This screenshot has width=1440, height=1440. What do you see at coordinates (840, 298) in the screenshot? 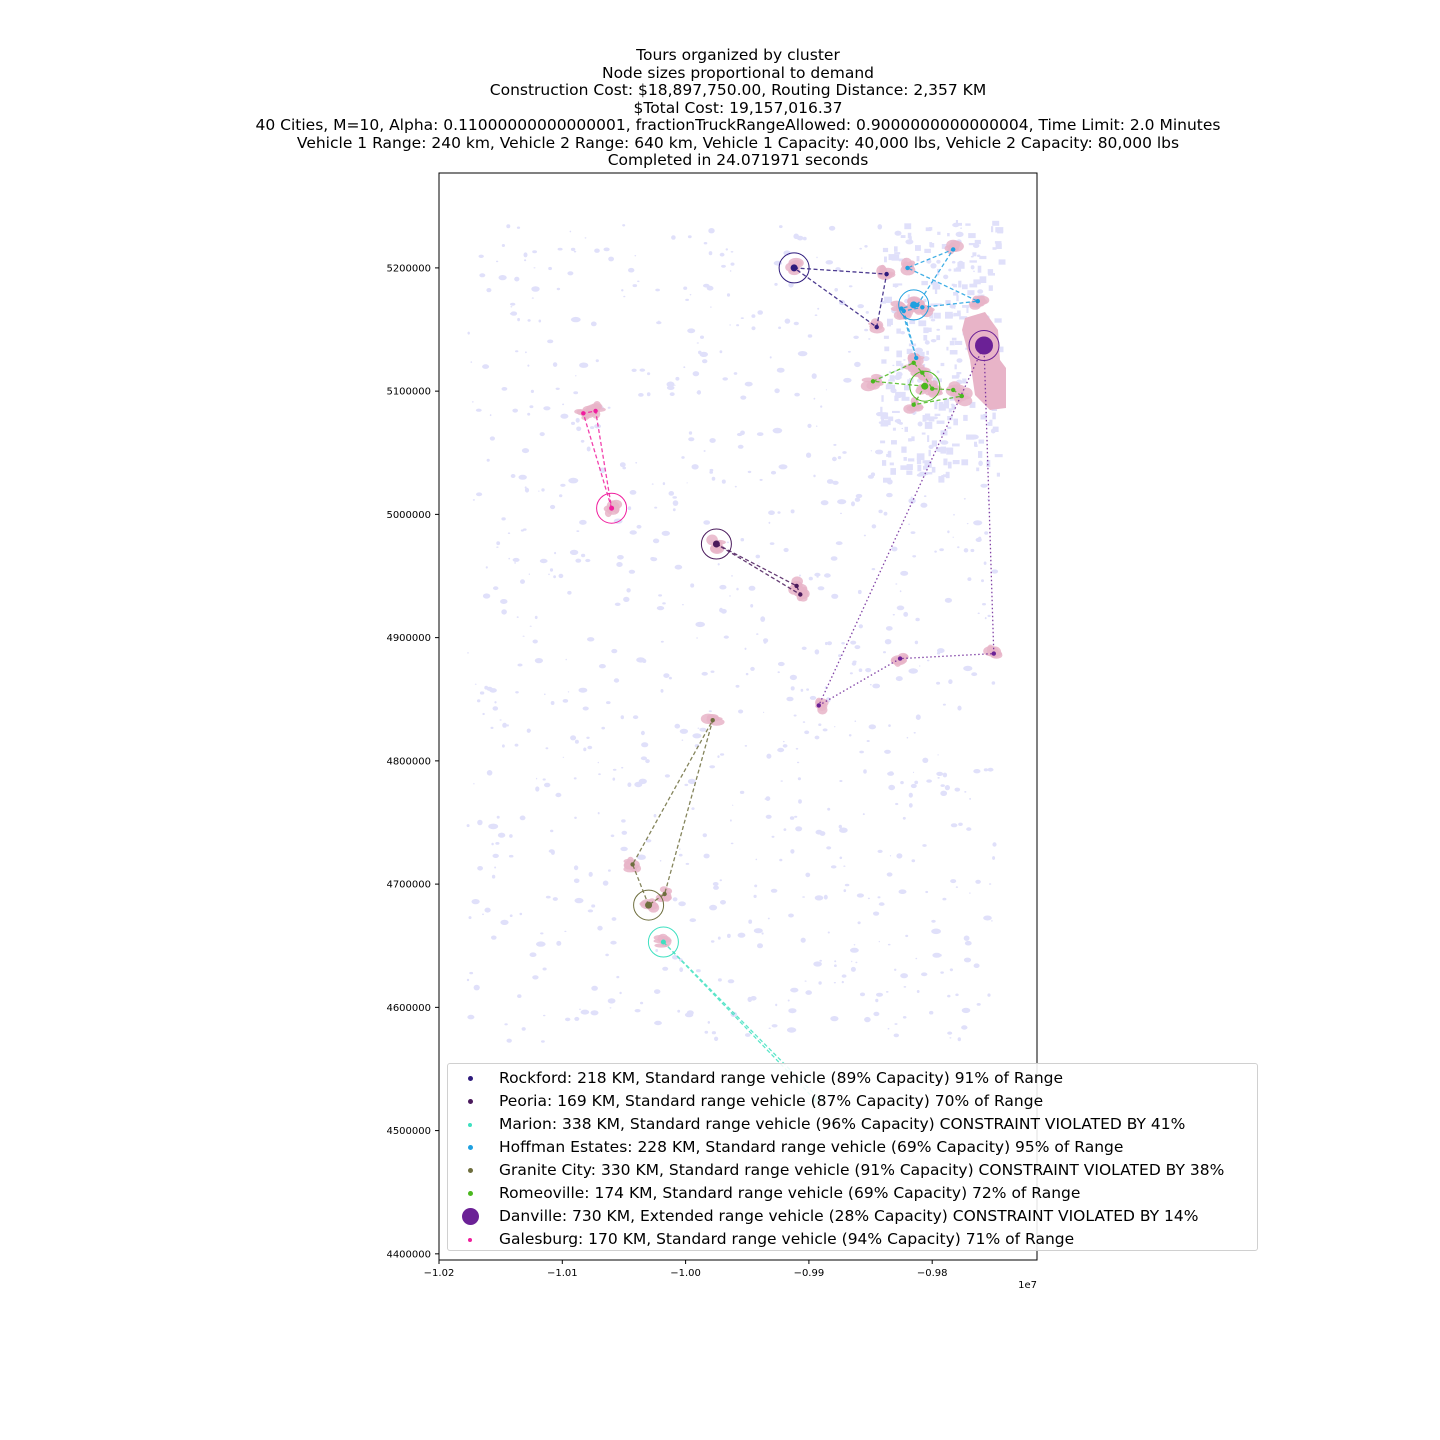
I see `route-rockford` at bounding box center [840, 298].